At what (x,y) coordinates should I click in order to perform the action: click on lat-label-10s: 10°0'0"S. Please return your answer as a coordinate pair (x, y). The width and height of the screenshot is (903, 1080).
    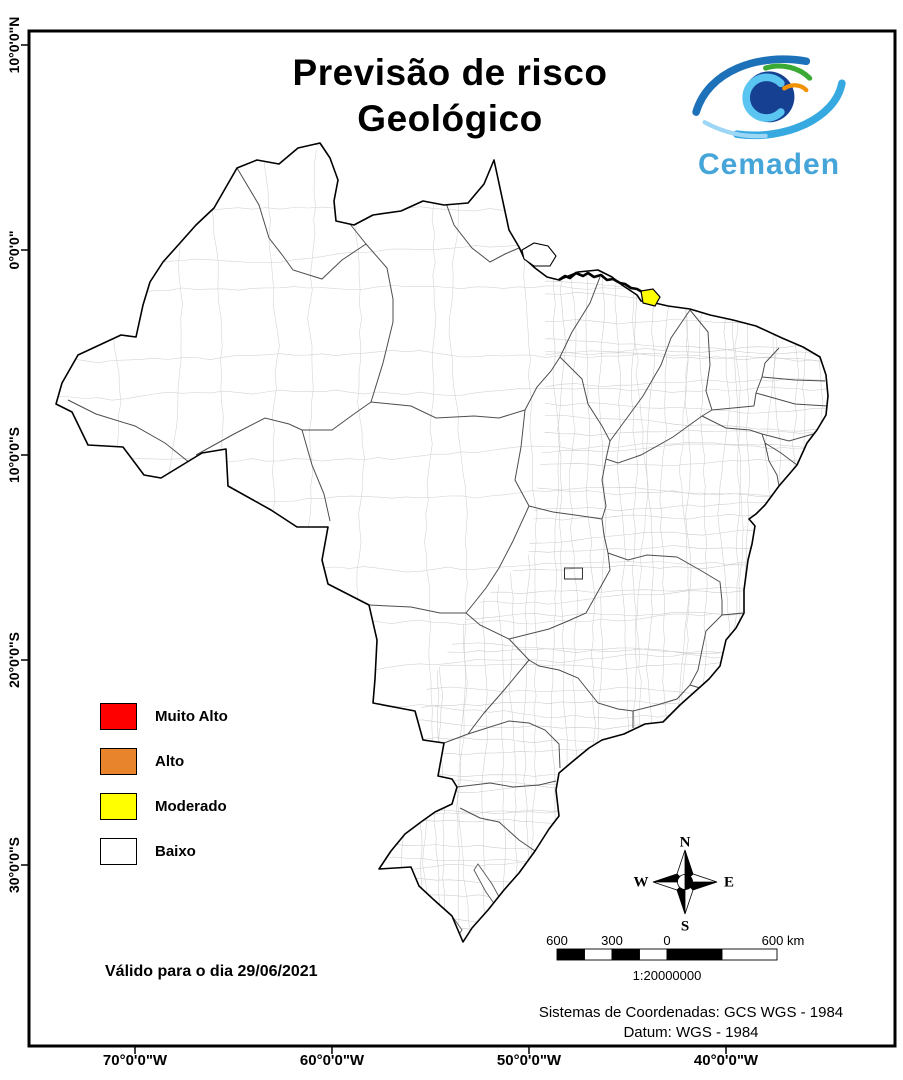
    Looking at the image, I should click on (14, 455).